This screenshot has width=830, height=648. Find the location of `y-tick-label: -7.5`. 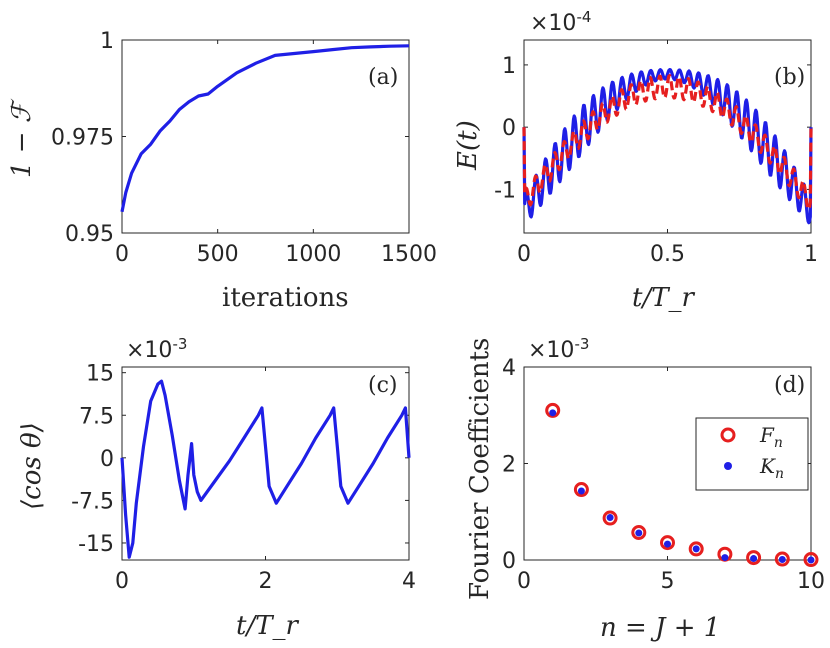

y-tick-label: -7.5 is located at coordinates (92, 501).